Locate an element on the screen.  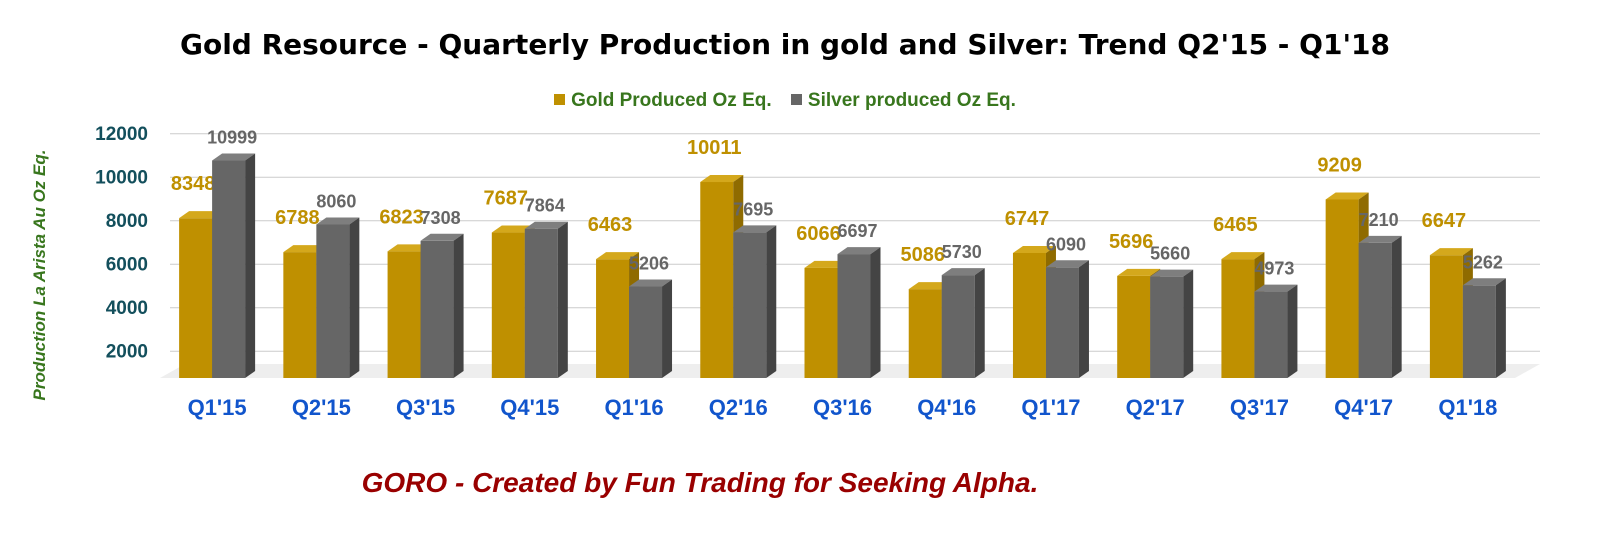
x-tick-label: Q1'16 is located at coordinates (634, 407).